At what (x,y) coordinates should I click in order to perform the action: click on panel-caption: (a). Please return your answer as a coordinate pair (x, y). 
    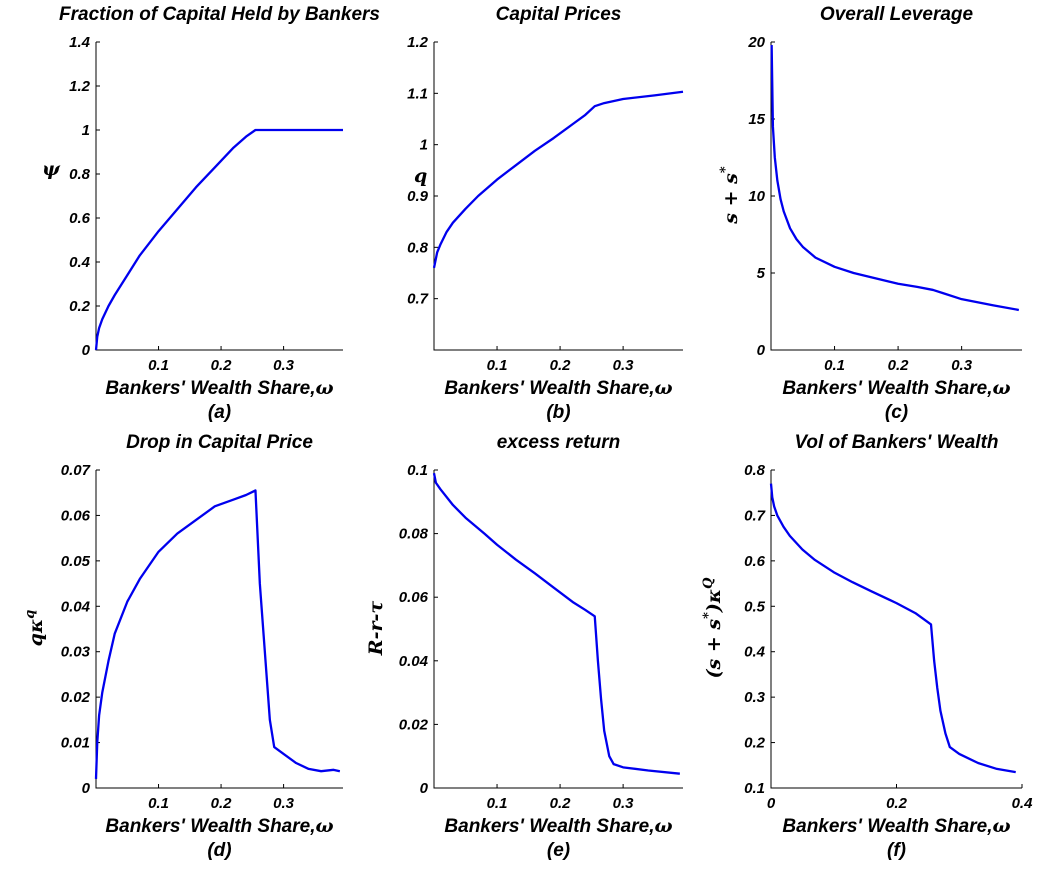
    Looking at the image, I should click on (219, 412).